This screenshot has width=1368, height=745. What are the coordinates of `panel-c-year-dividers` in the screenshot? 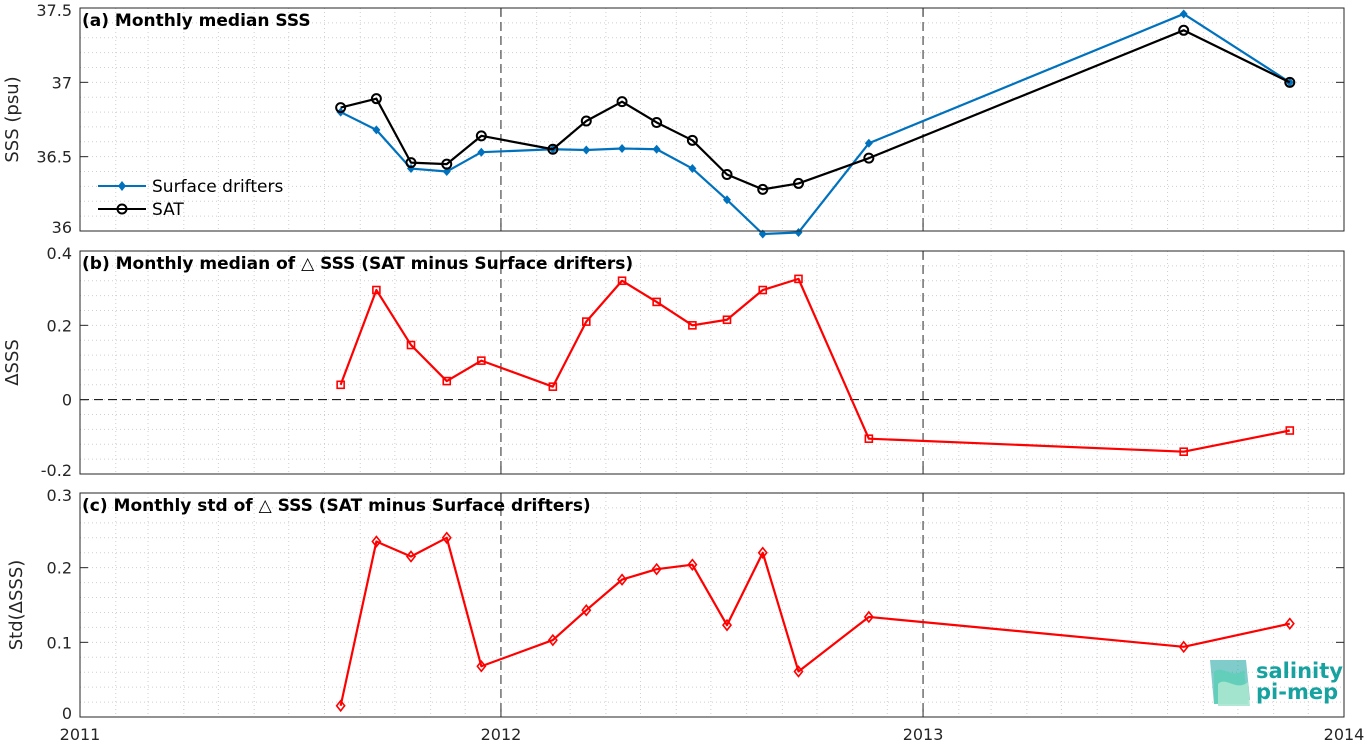 It's located at (712, 605).